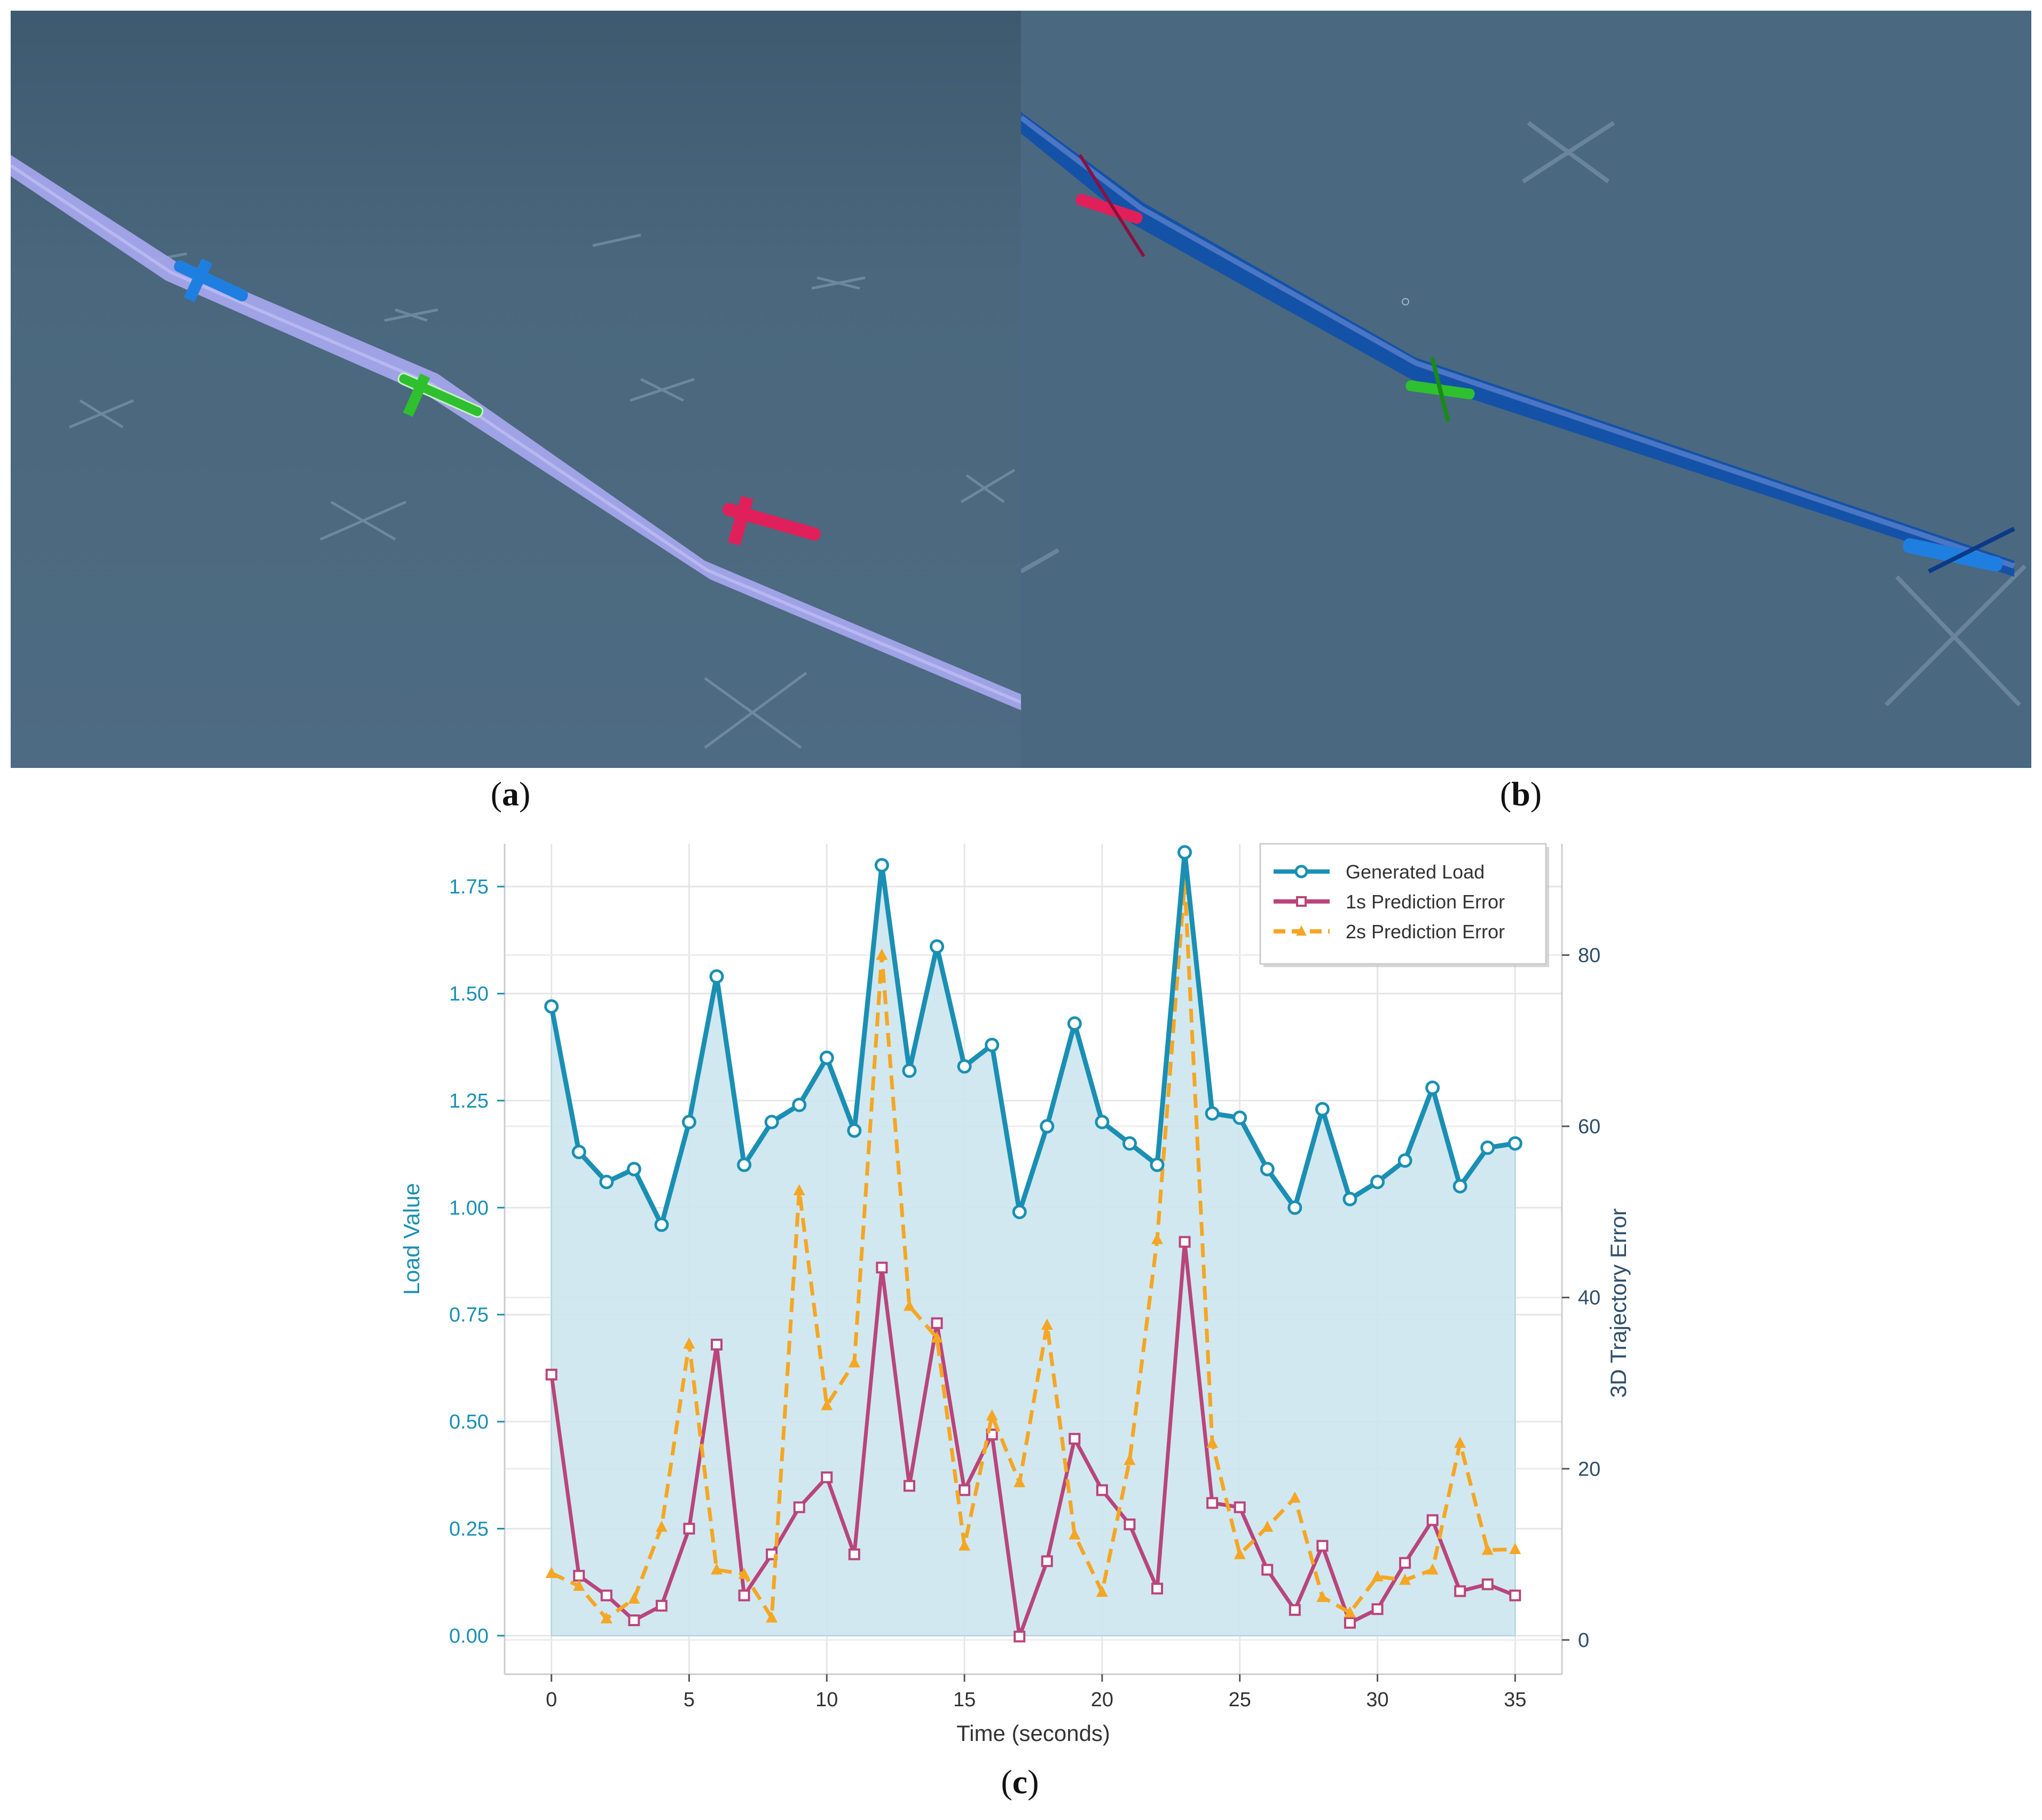  I want to click on right-axis-label: 3D Trajectory Error, so click(1618, 1303).